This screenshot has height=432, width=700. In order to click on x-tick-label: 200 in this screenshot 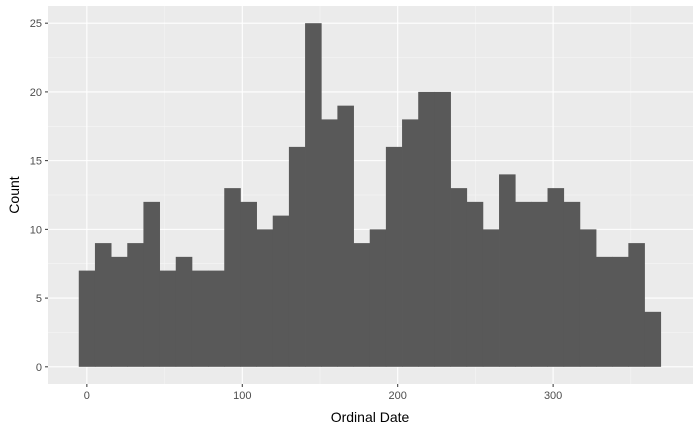, I will do `click(398, 396)`.